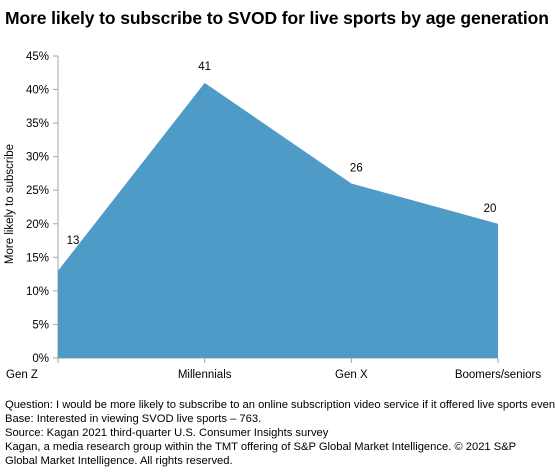 The width and height of the screenshot is (555, 474). Describe the element at coordinates (73, 241) in the screenshot. I see `data-label: 13` at that location.